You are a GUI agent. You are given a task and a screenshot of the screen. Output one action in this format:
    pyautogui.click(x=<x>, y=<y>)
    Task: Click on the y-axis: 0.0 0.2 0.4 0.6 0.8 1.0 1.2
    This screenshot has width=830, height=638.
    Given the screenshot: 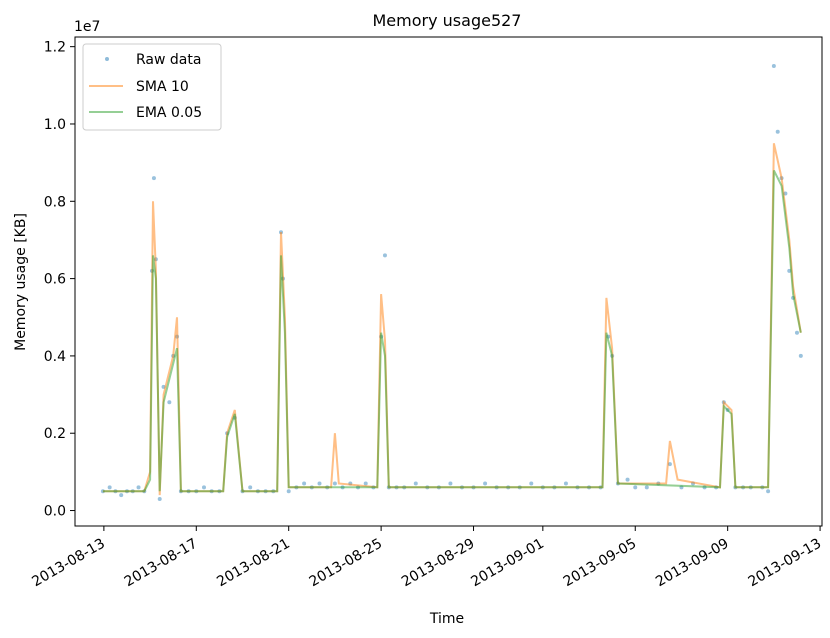 What is the action you would take?
    pyautogui.click(x=59, y=280)
    